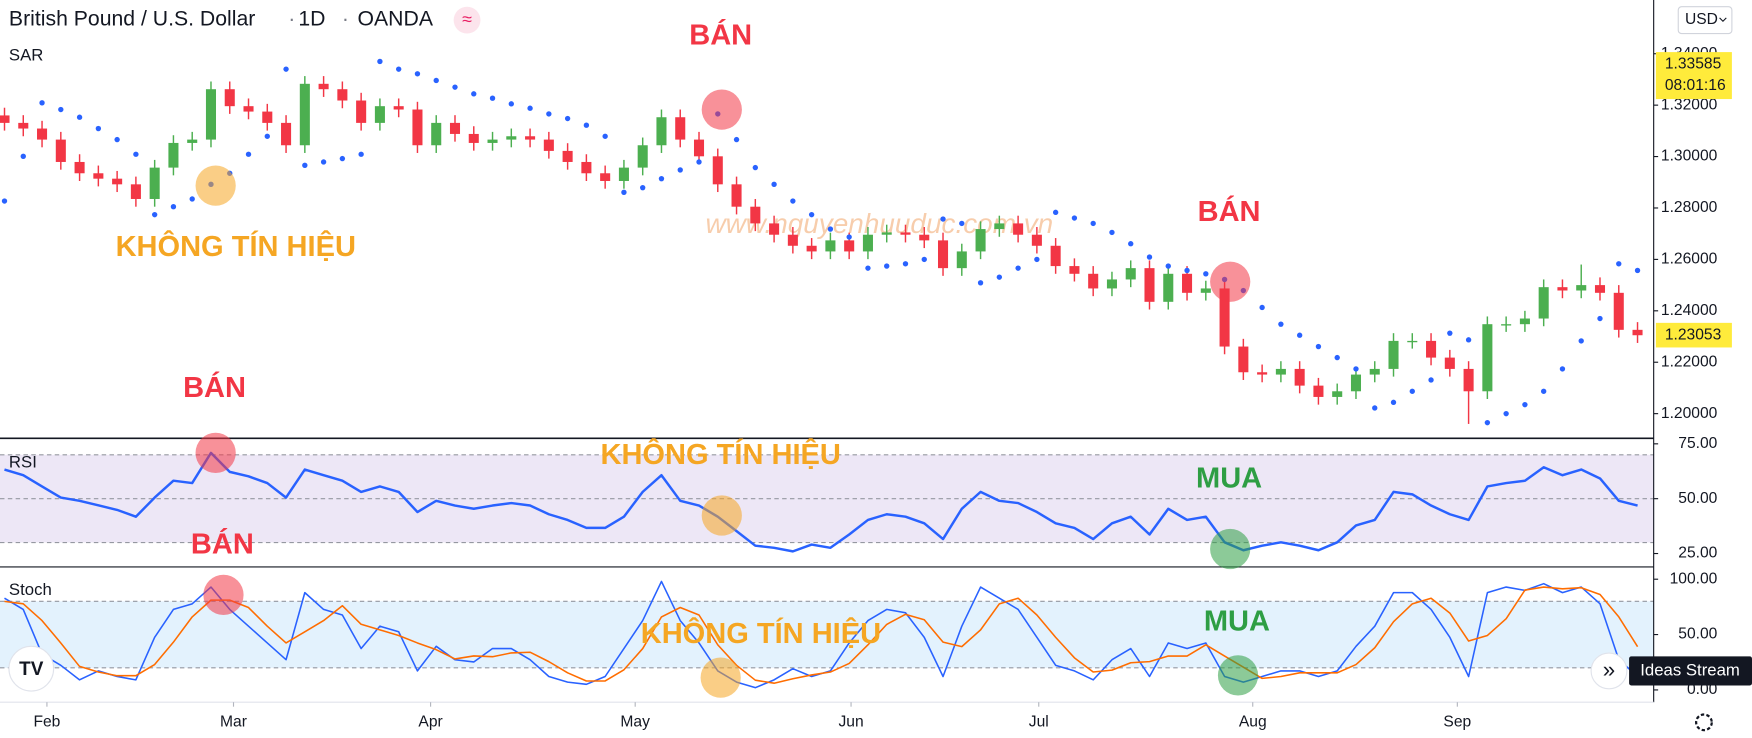 The height and width of the screenshot is (738, 1752). I want to click on compare-icon, so click(467, 20).